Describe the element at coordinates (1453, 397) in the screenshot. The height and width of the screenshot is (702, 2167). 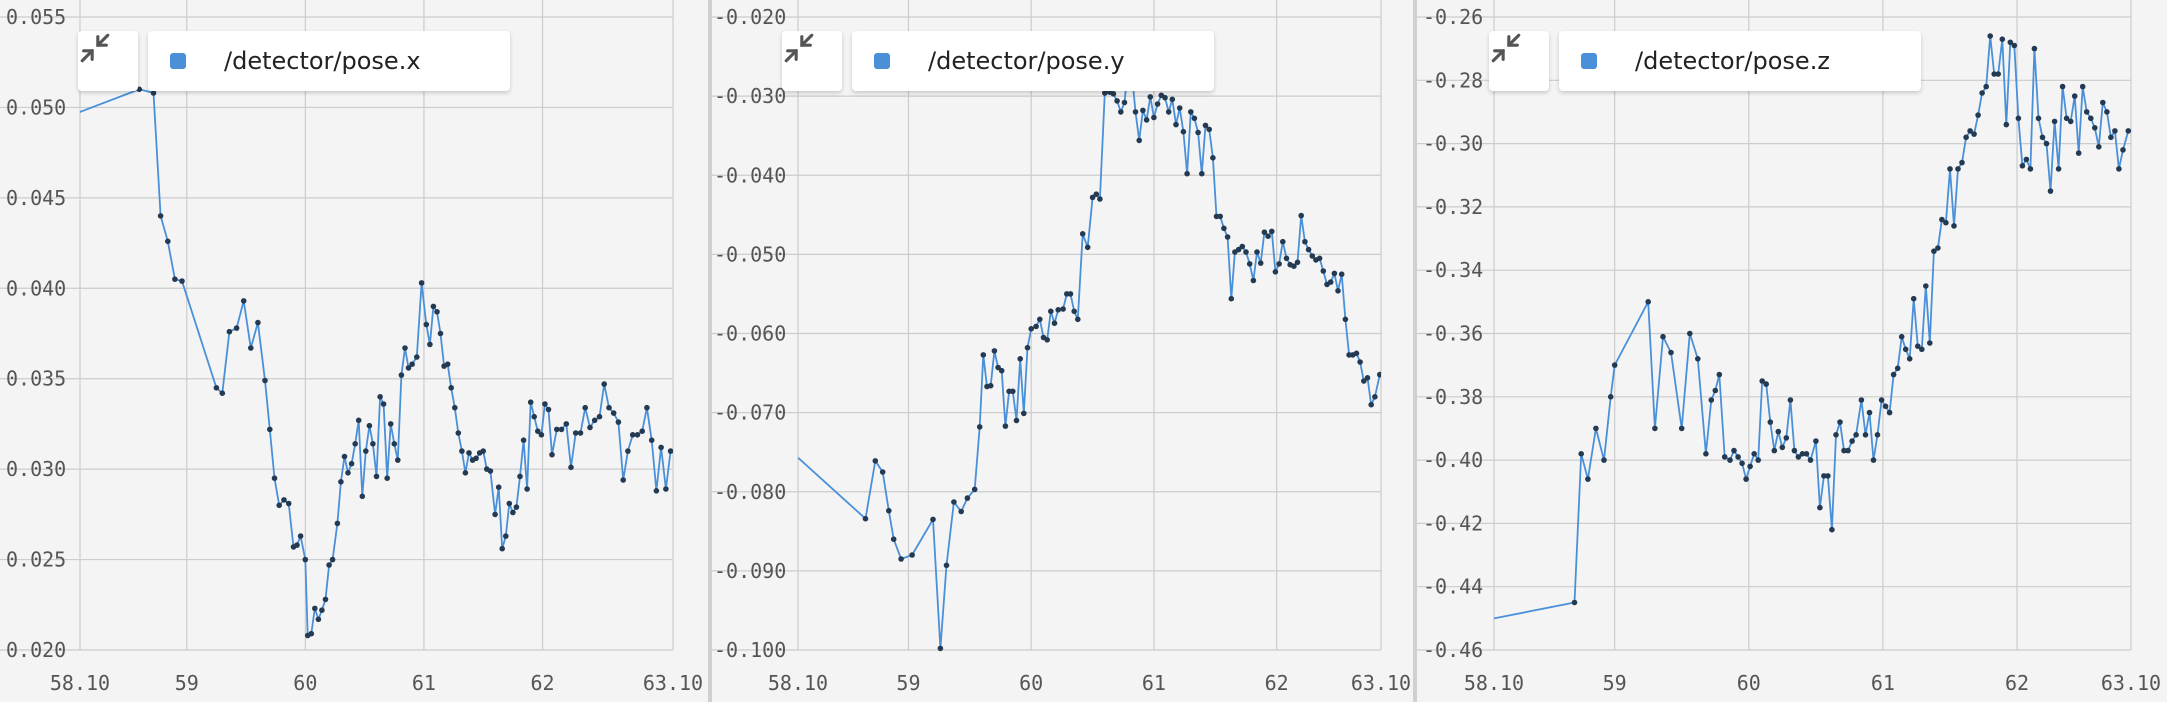
I see `y-tick-label: -0.38` at that location.